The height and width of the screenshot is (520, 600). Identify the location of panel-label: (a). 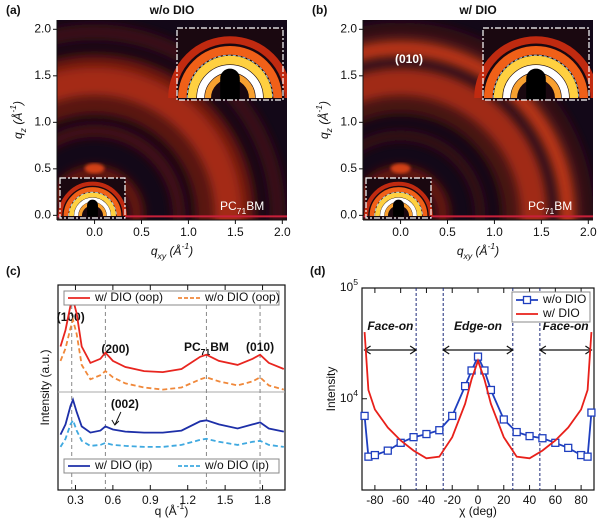
(13, 10).